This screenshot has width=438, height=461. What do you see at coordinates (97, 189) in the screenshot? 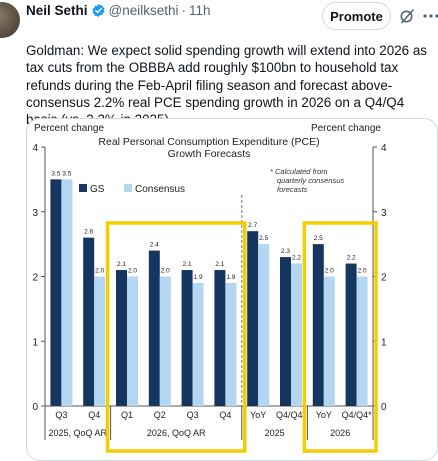
I see `legend-label-gs: GS` at bounding box center [97, 189].